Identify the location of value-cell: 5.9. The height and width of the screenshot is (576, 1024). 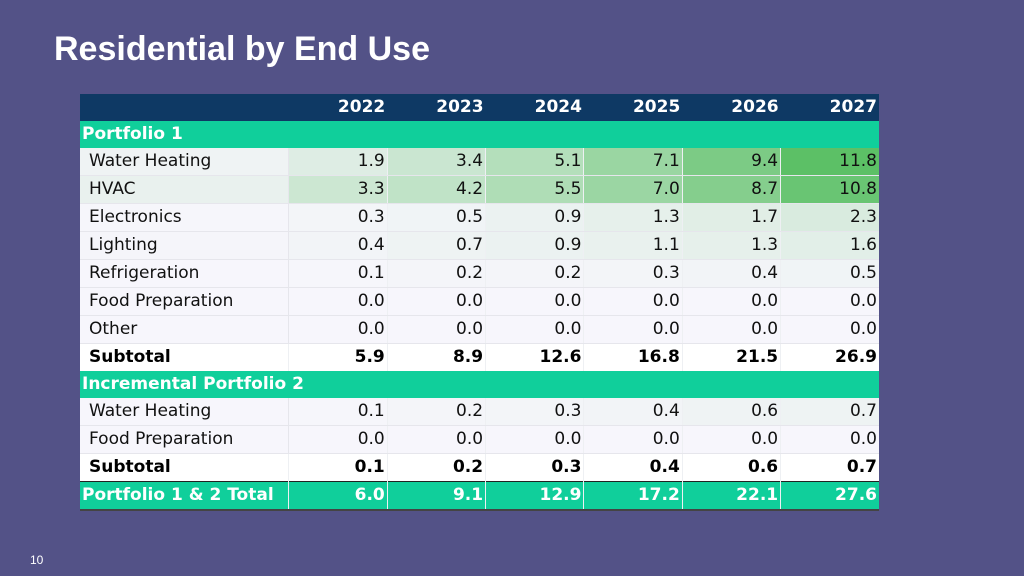
(338, 357).